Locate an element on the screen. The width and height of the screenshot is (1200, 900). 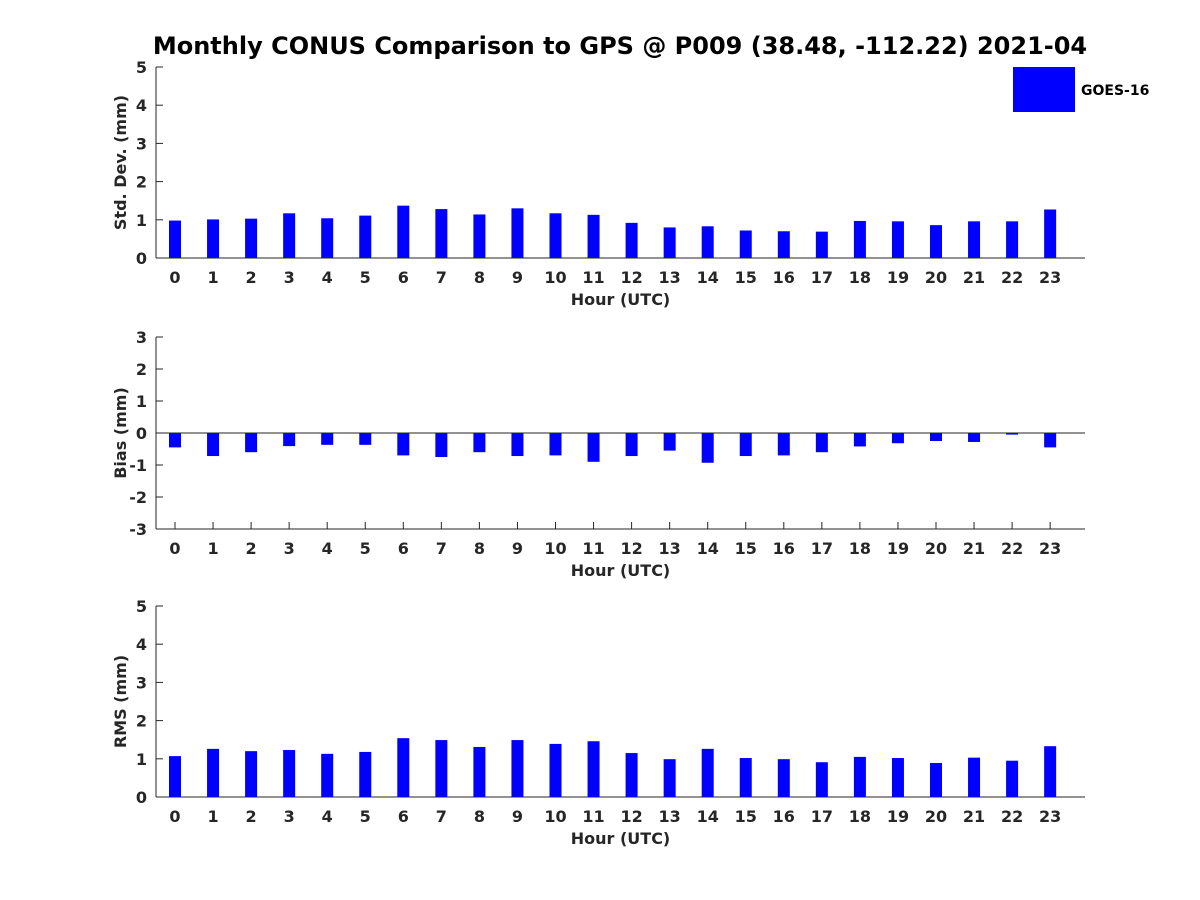
x-tick-label: 23 is located at coordinates (1050, 816).